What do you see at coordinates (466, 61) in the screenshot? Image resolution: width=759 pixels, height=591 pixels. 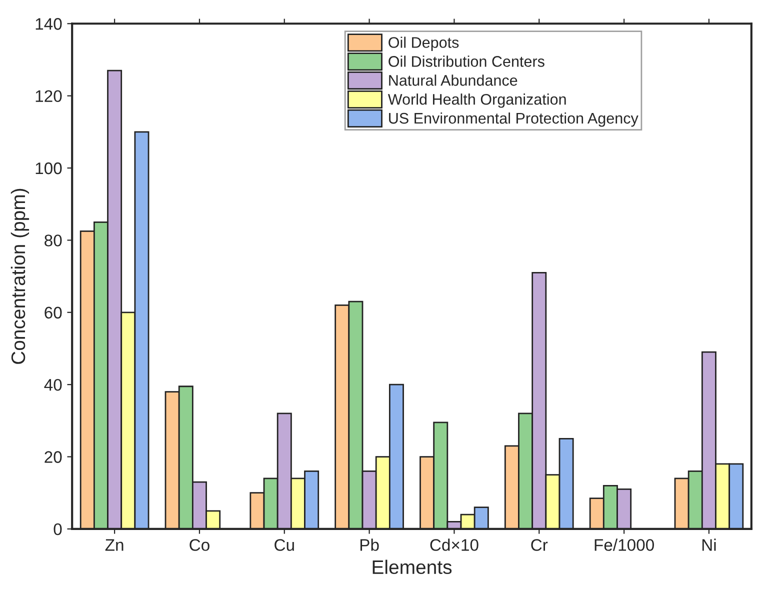 I see `legend-label: Oil Distribution Centers` at bounding box center [466, 61].